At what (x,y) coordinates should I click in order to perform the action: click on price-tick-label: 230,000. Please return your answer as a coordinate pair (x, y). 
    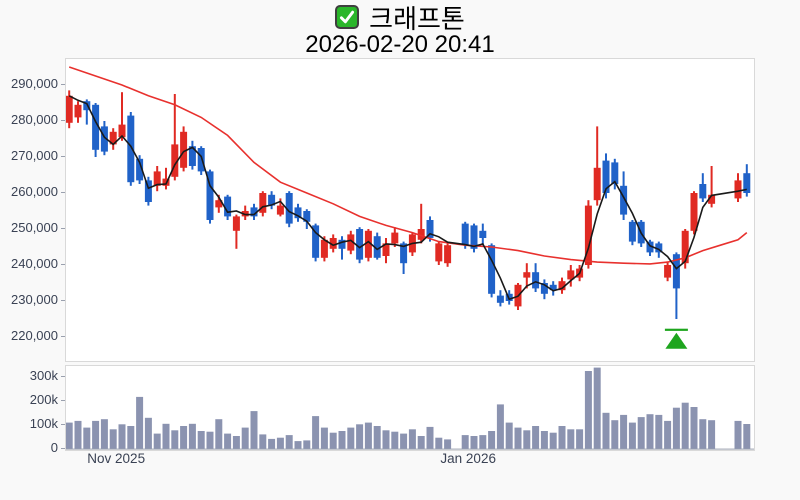
    Looking at the image, I should click on (34, 299).